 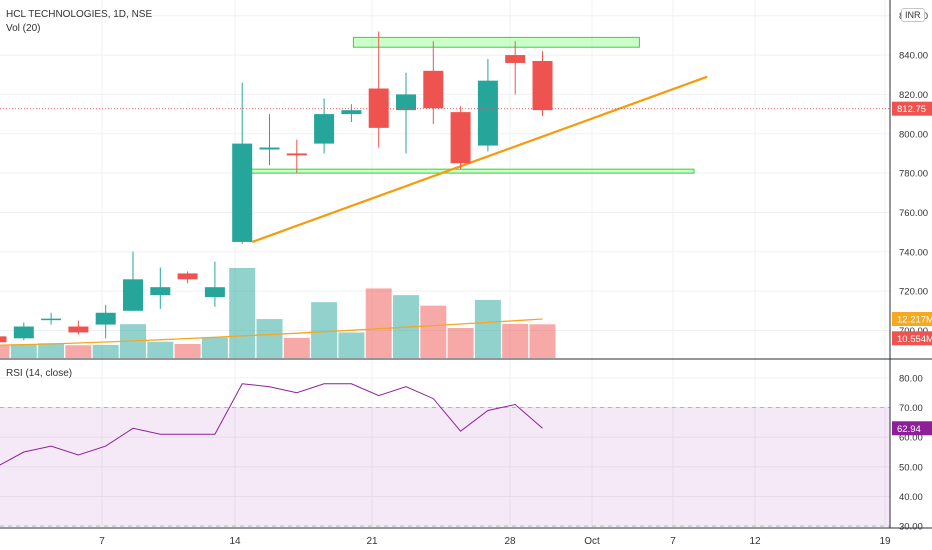 I want to click on volume-last-badge-text: 10.554M, so click(x=914, y=339).